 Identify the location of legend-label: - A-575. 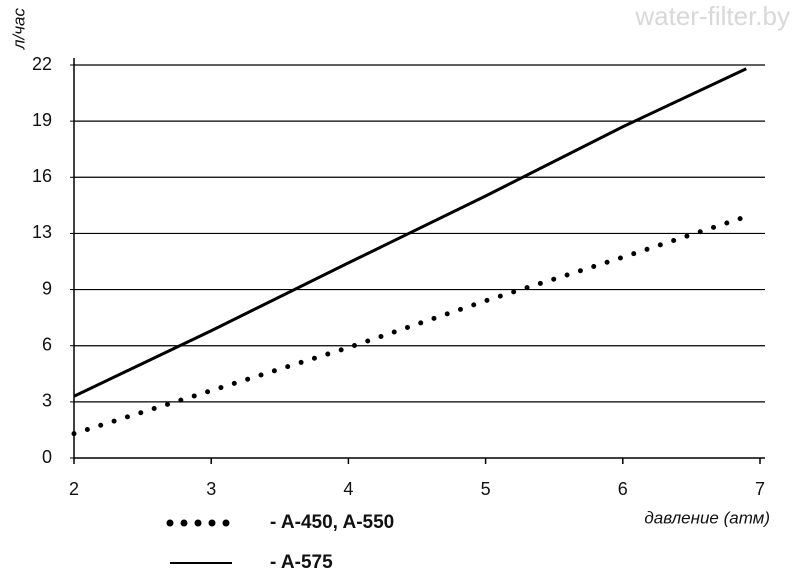
(301, 562).